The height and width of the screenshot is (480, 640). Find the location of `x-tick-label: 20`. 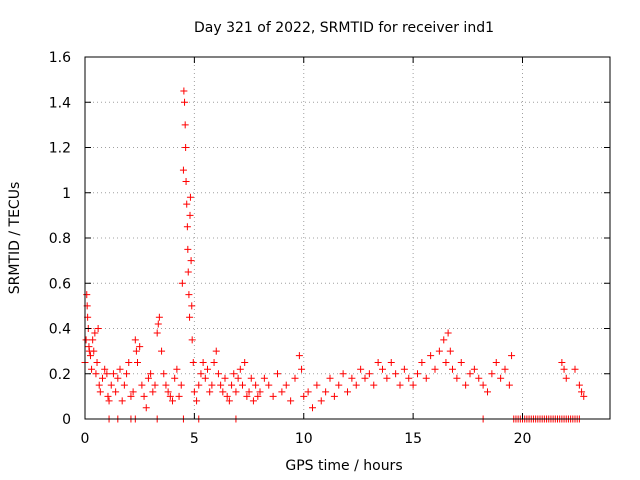

x-tick-label: 20 is located at coordinates (523, 439).